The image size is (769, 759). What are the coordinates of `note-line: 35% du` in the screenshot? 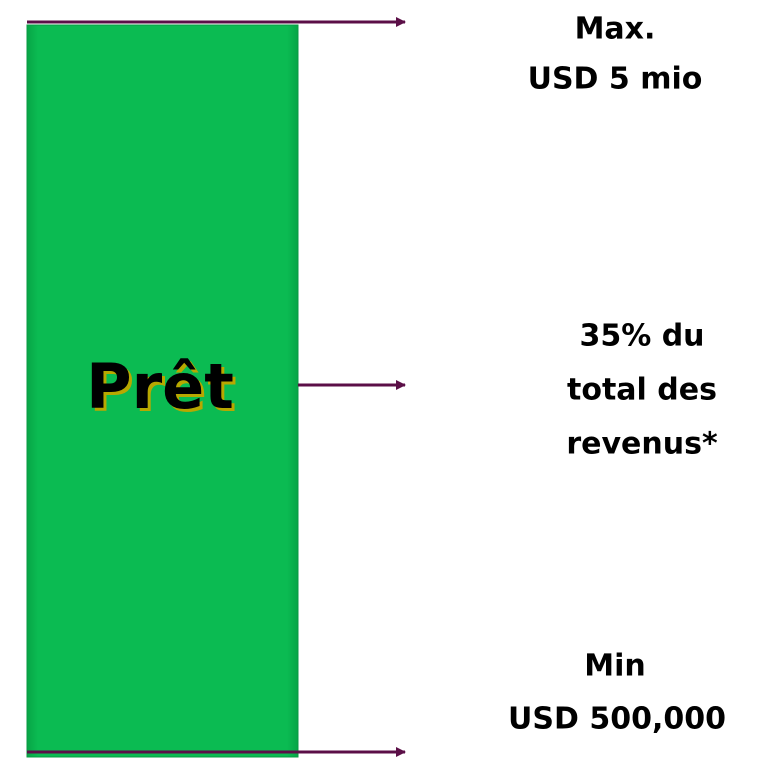 It's located at (641, 336).